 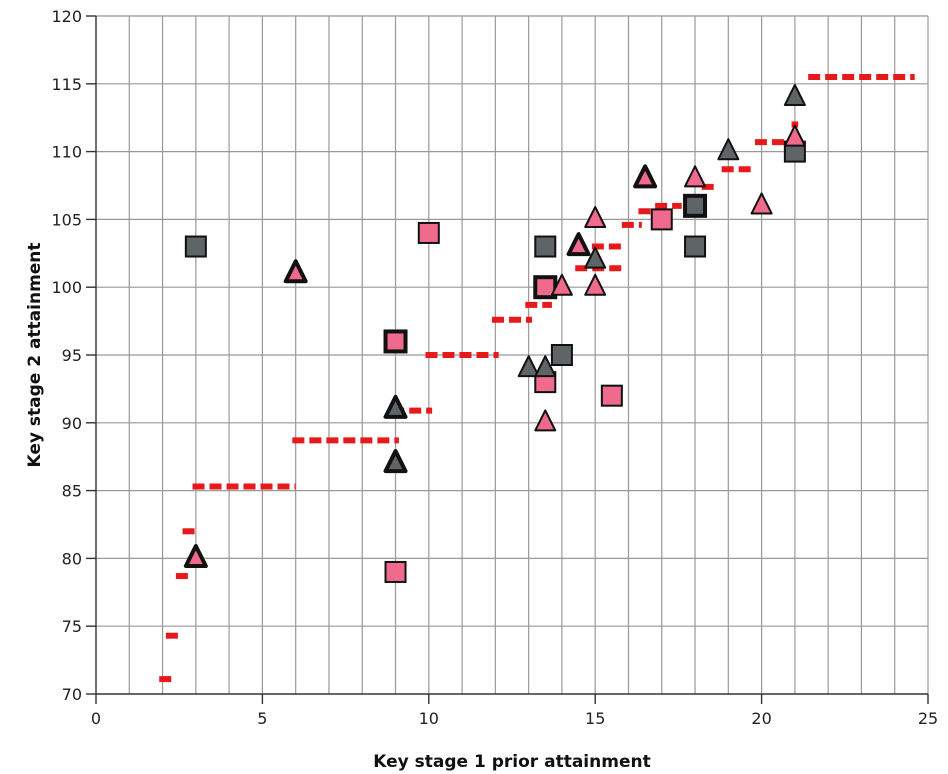 I want to click on y-tick-label: 90, so click(x=72, y=423).